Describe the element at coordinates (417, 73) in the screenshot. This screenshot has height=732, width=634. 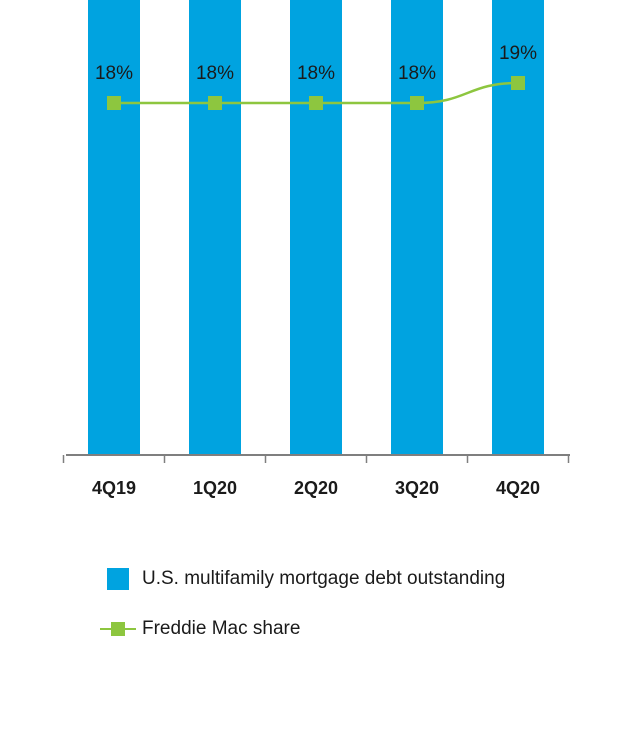
I see `share-value-label-3q20: 18%` at that location.